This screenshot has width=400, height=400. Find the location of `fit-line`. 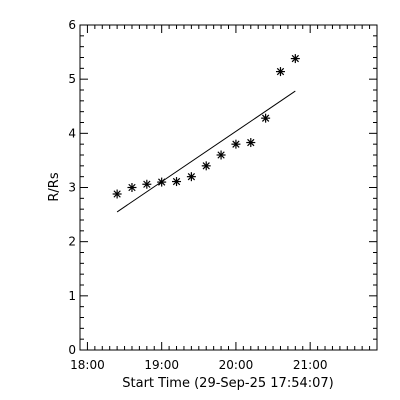

fit-line is located at coordinates (206, 151).